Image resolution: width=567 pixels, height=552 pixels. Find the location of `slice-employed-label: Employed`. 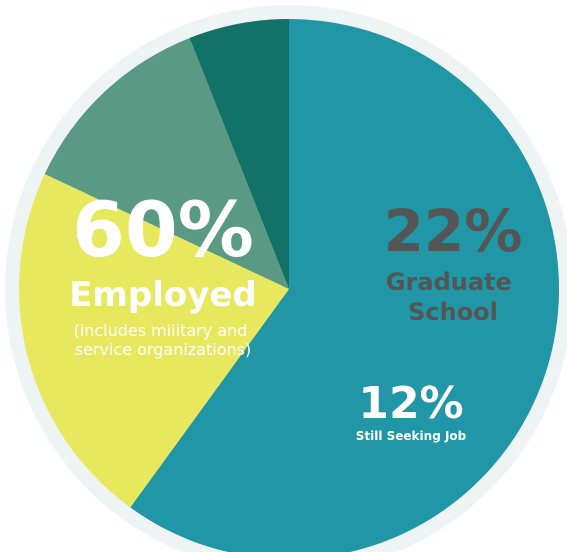

slice-employed-label: Employed is located at coordinates (163, 295).